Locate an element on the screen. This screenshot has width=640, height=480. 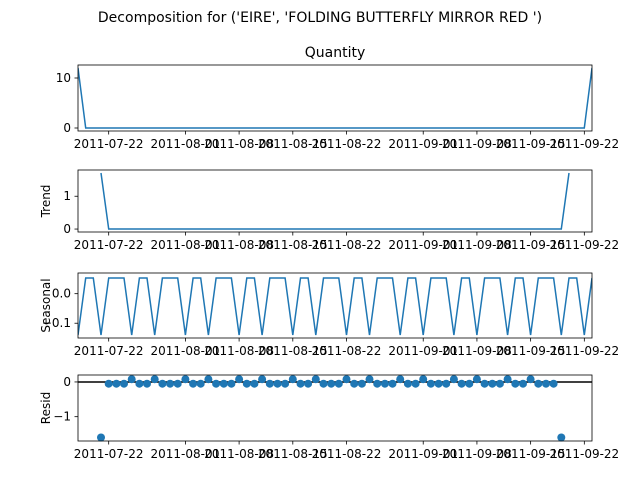
y-axis-label: Seasonal is located at coordinates (46, 305).